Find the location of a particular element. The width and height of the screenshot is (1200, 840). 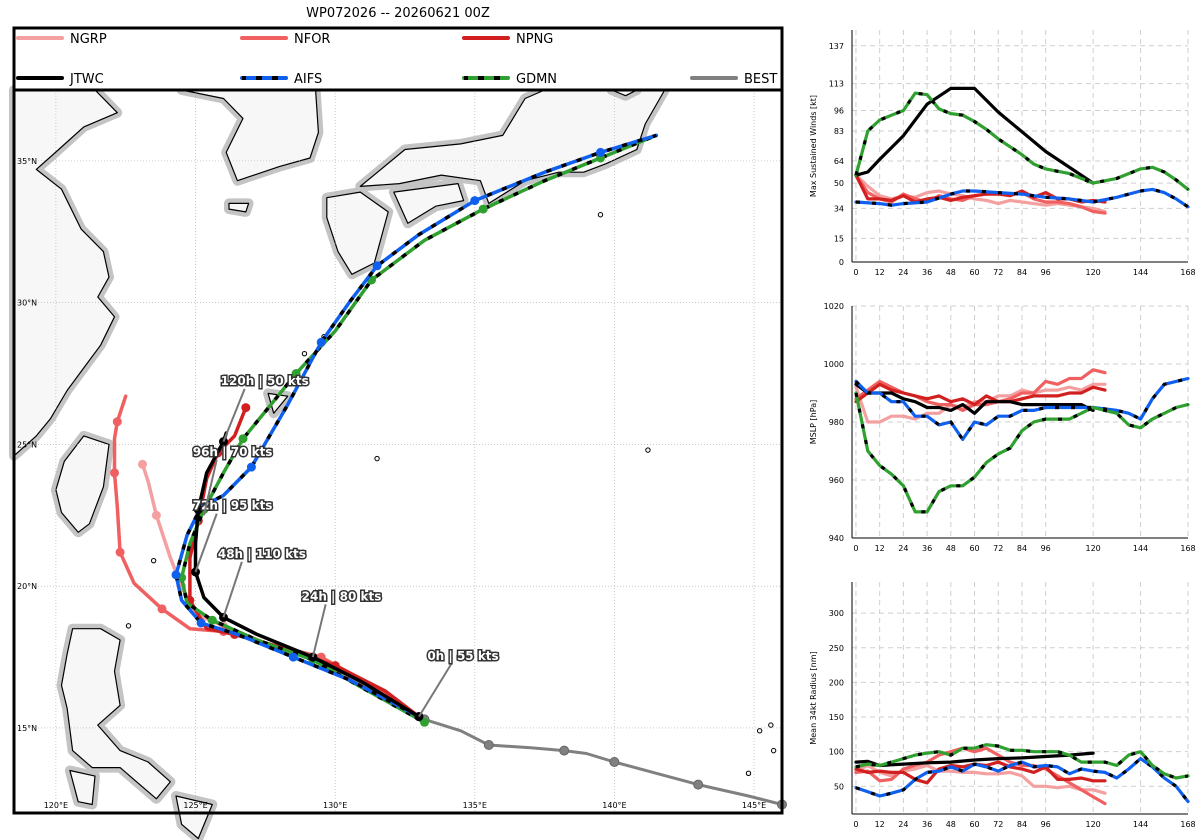

panel-series-gdmn is located at coordinates (1022, 141).